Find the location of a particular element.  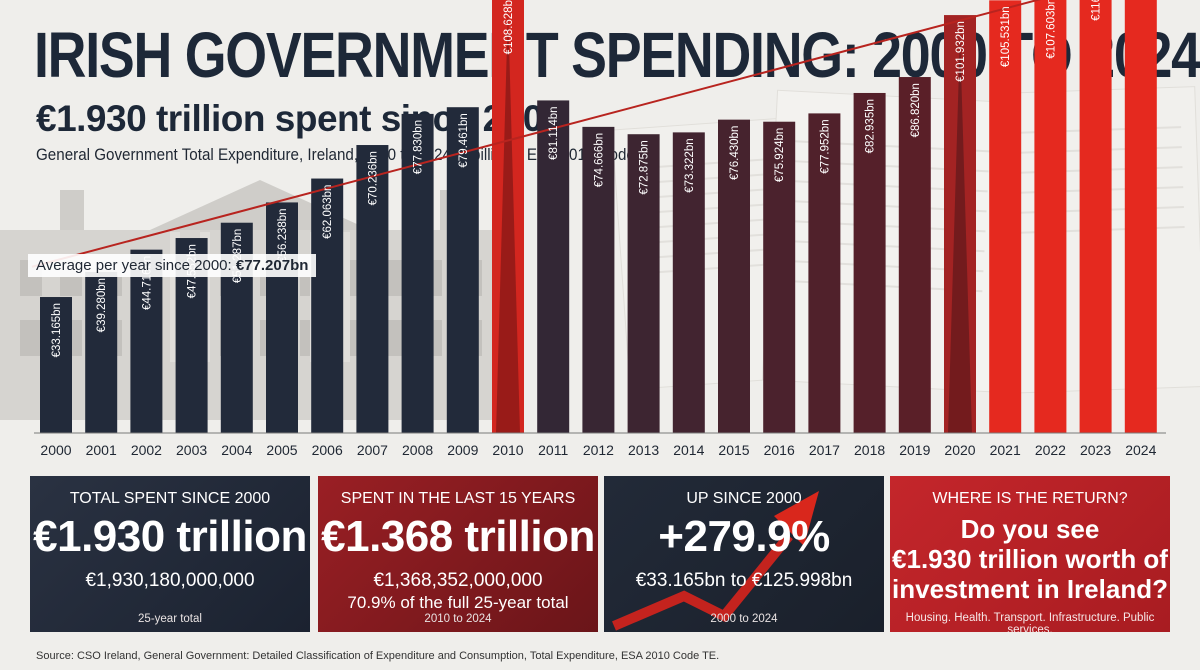

data-label-2017: €77.952bn is located at coordinates (825, 146).